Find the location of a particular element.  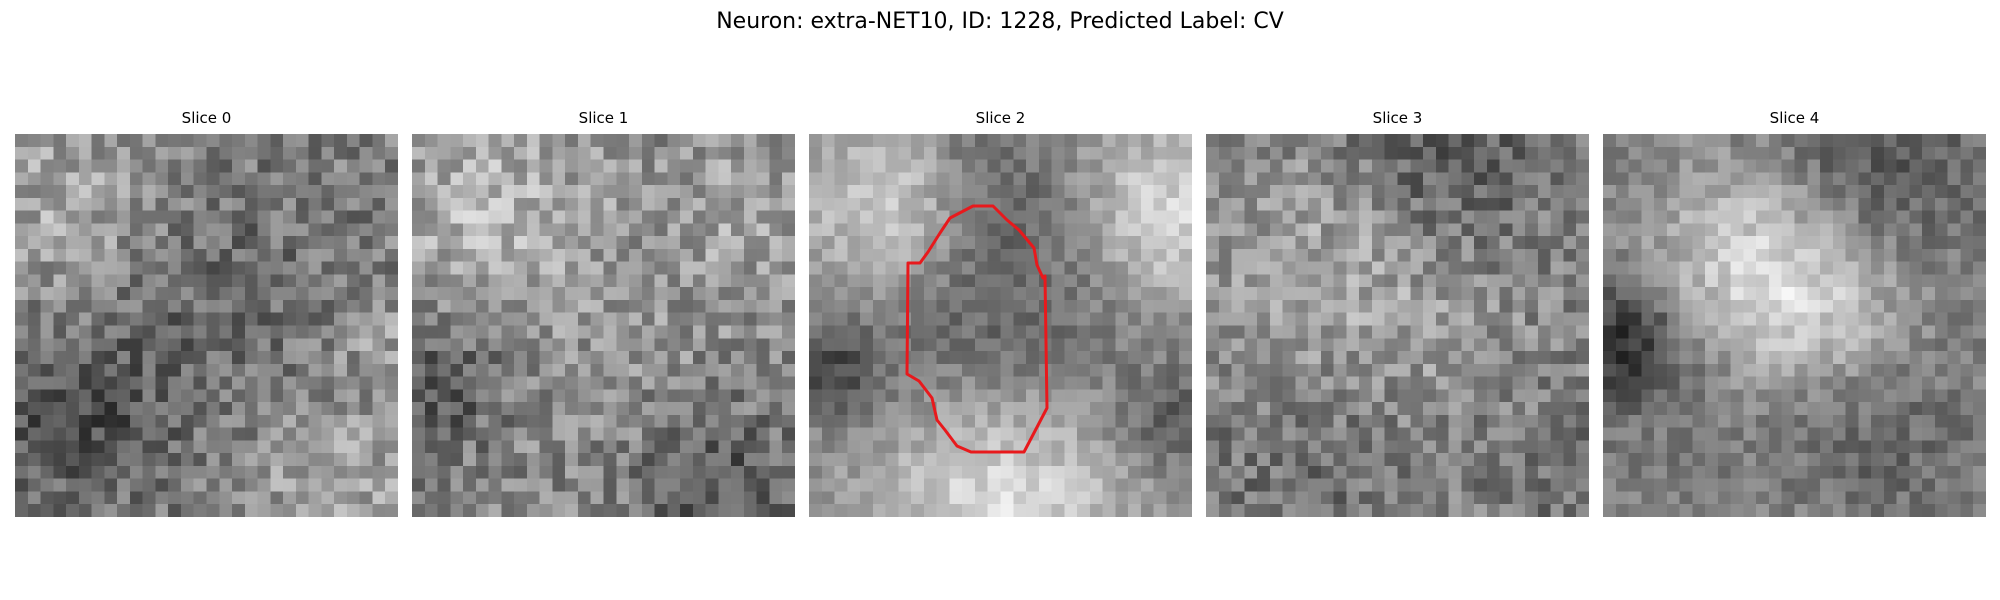

slice-panel-4: Slice 4 is located at coordinates (1794, 312).